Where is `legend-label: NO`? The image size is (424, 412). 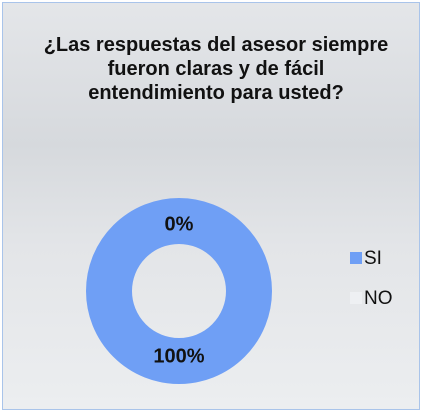
legend-label: NO is located at coordinates (378, 298).